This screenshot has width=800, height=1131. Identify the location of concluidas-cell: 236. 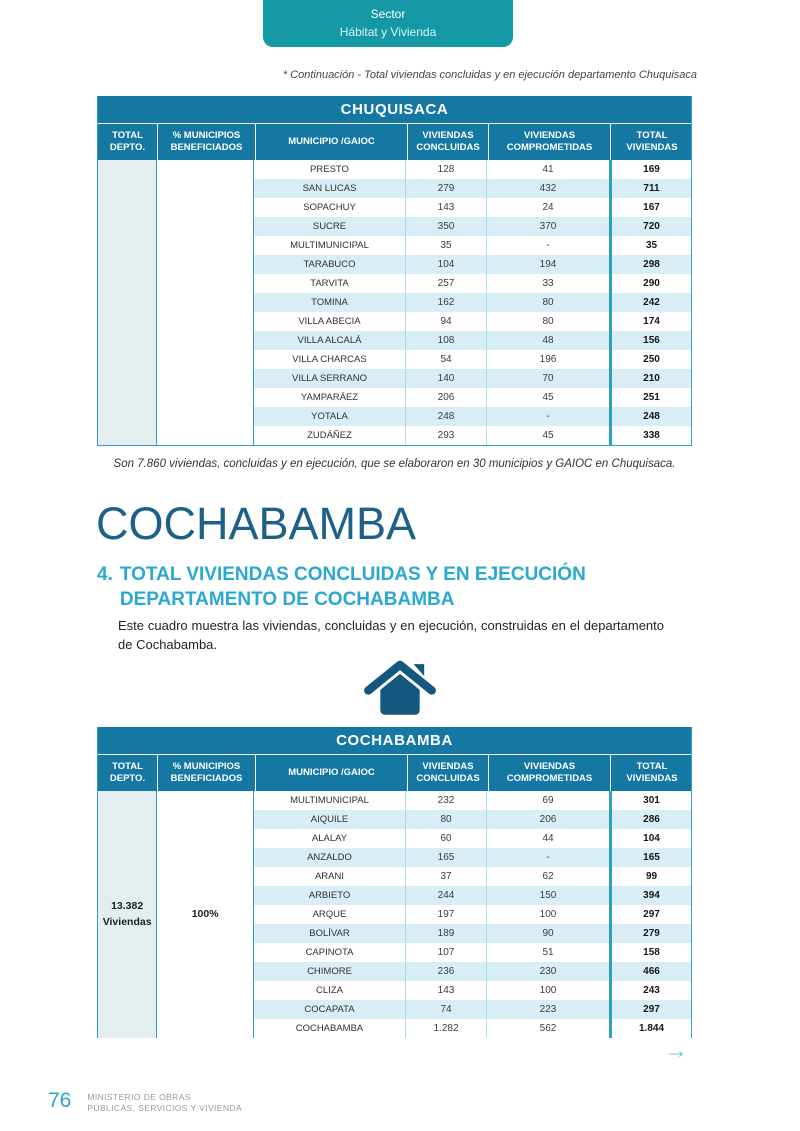
(446, 971).